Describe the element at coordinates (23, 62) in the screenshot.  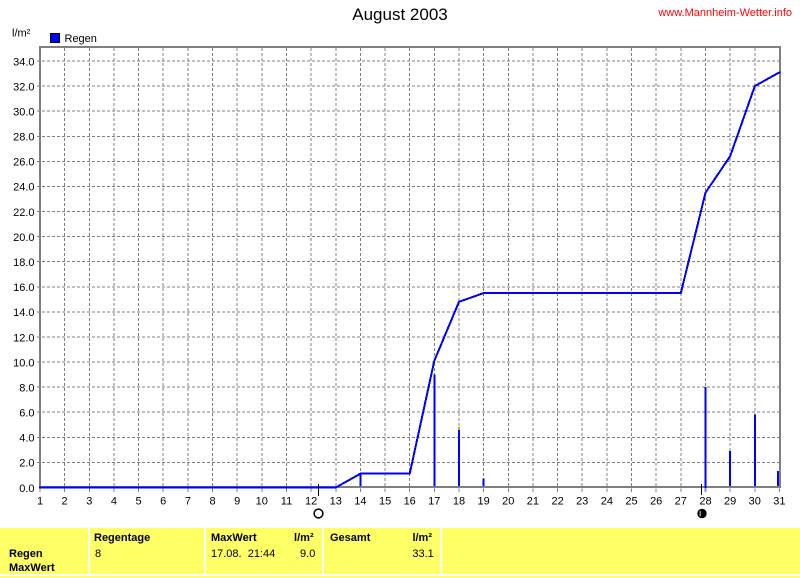
I see `svg-text: 34.0` at that location.